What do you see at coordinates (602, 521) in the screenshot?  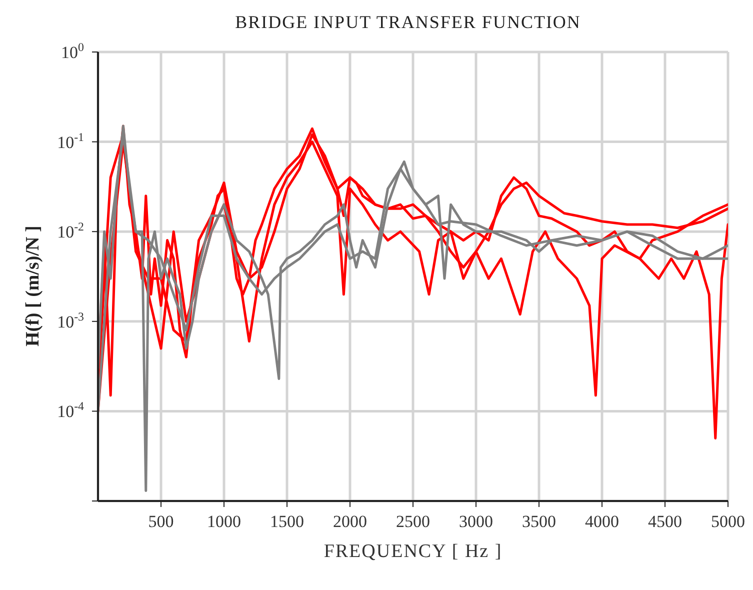 I see `x-tick-label: 4000` at bounding box center [602, 521].